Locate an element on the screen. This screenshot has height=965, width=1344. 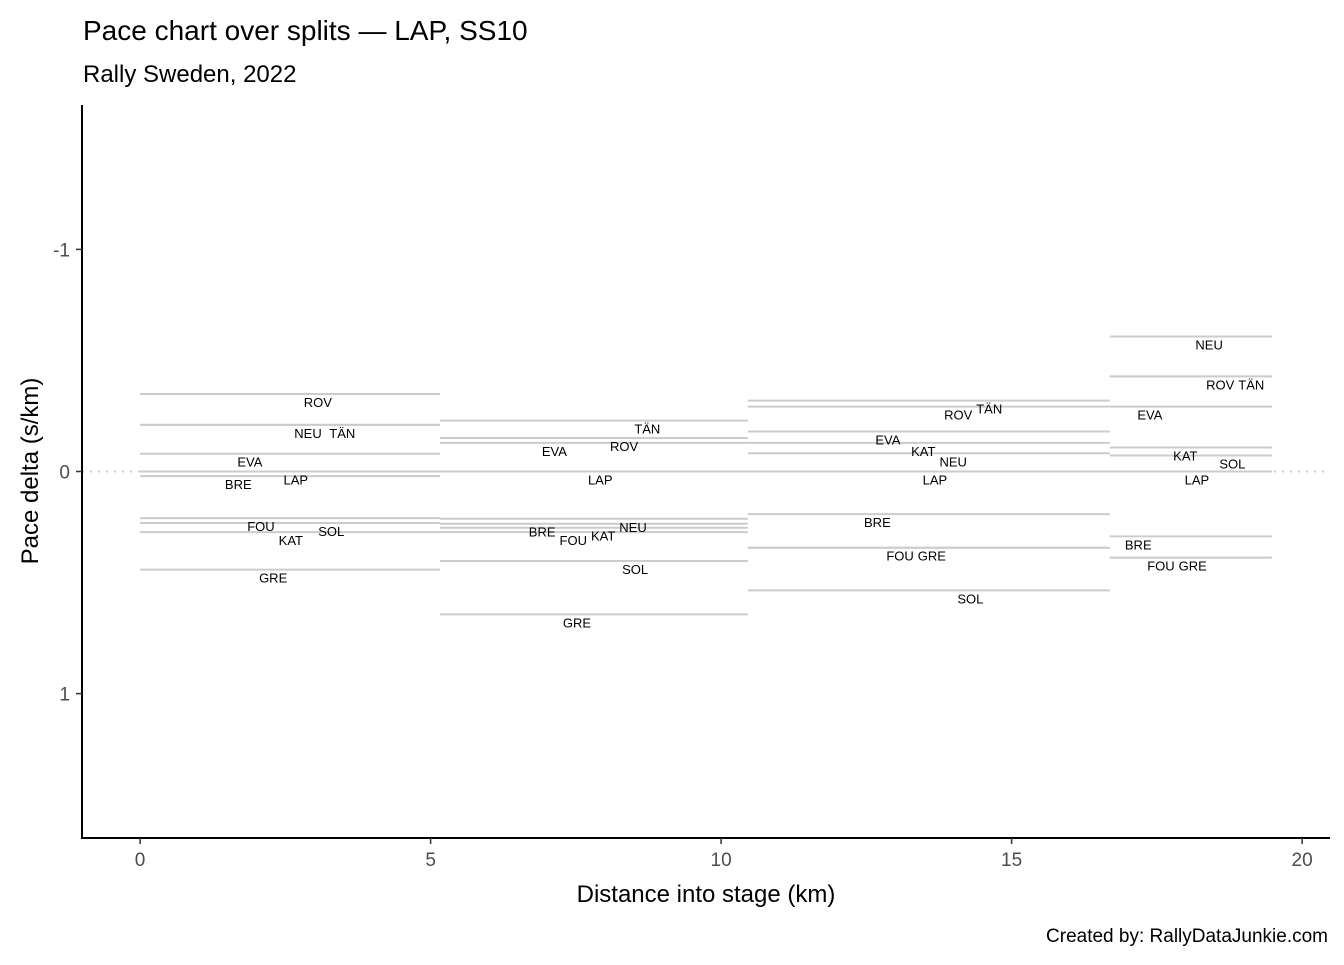
chart-subtitle: Rally Sweden, 2022 is located at coordinates (189, 74).